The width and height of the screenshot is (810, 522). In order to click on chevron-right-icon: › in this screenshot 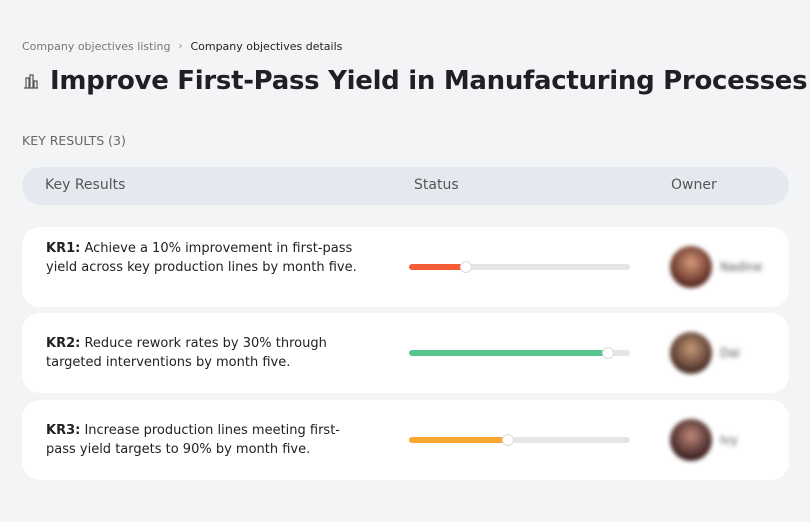, I will do `click(180, 46)`.